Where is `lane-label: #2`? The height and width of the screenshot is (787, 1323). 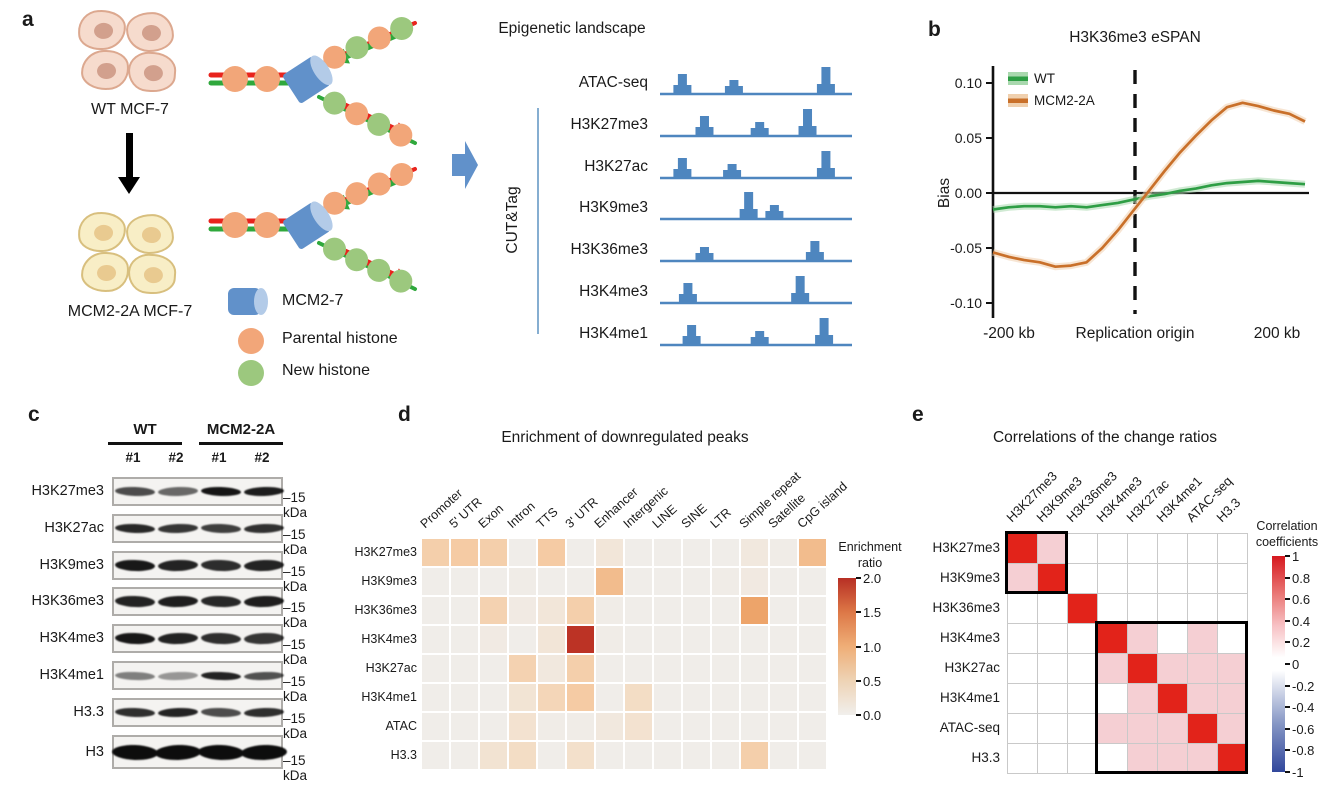 lane-label: #2 is located at coordinates (262, 457).